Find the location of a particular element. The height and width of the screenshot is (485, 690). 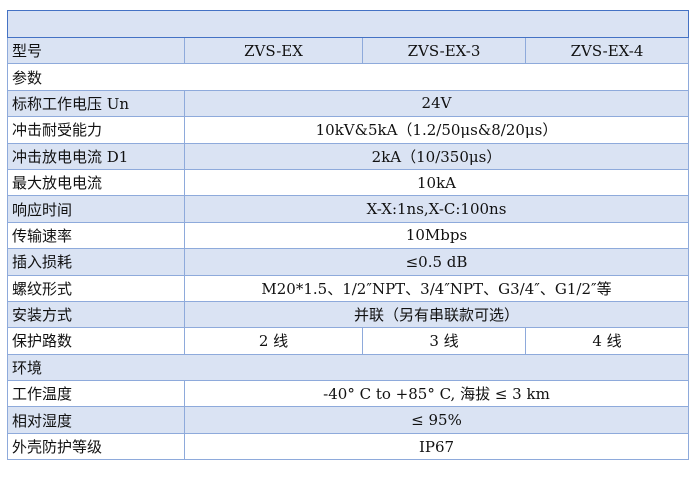

row-label: 标称工作电压 Un is located at coordinates (96, 103).